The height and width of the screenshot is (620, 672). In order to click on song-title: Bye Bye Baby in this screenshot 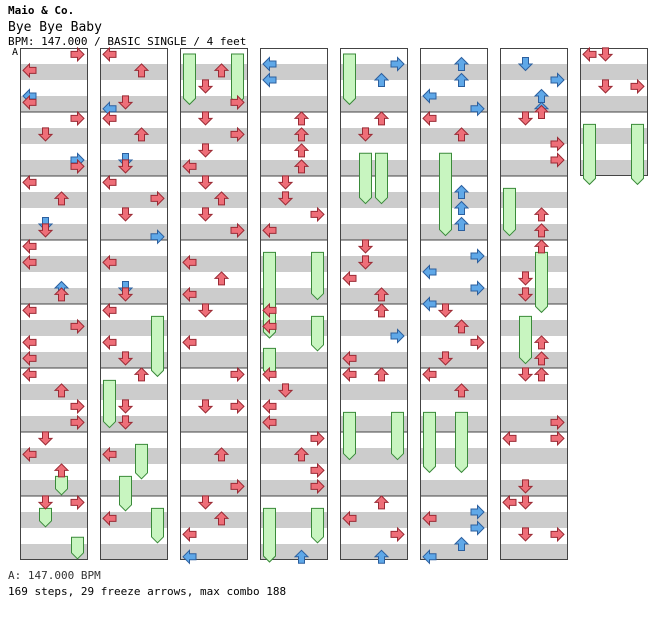, I will do `click(55, 27)`.